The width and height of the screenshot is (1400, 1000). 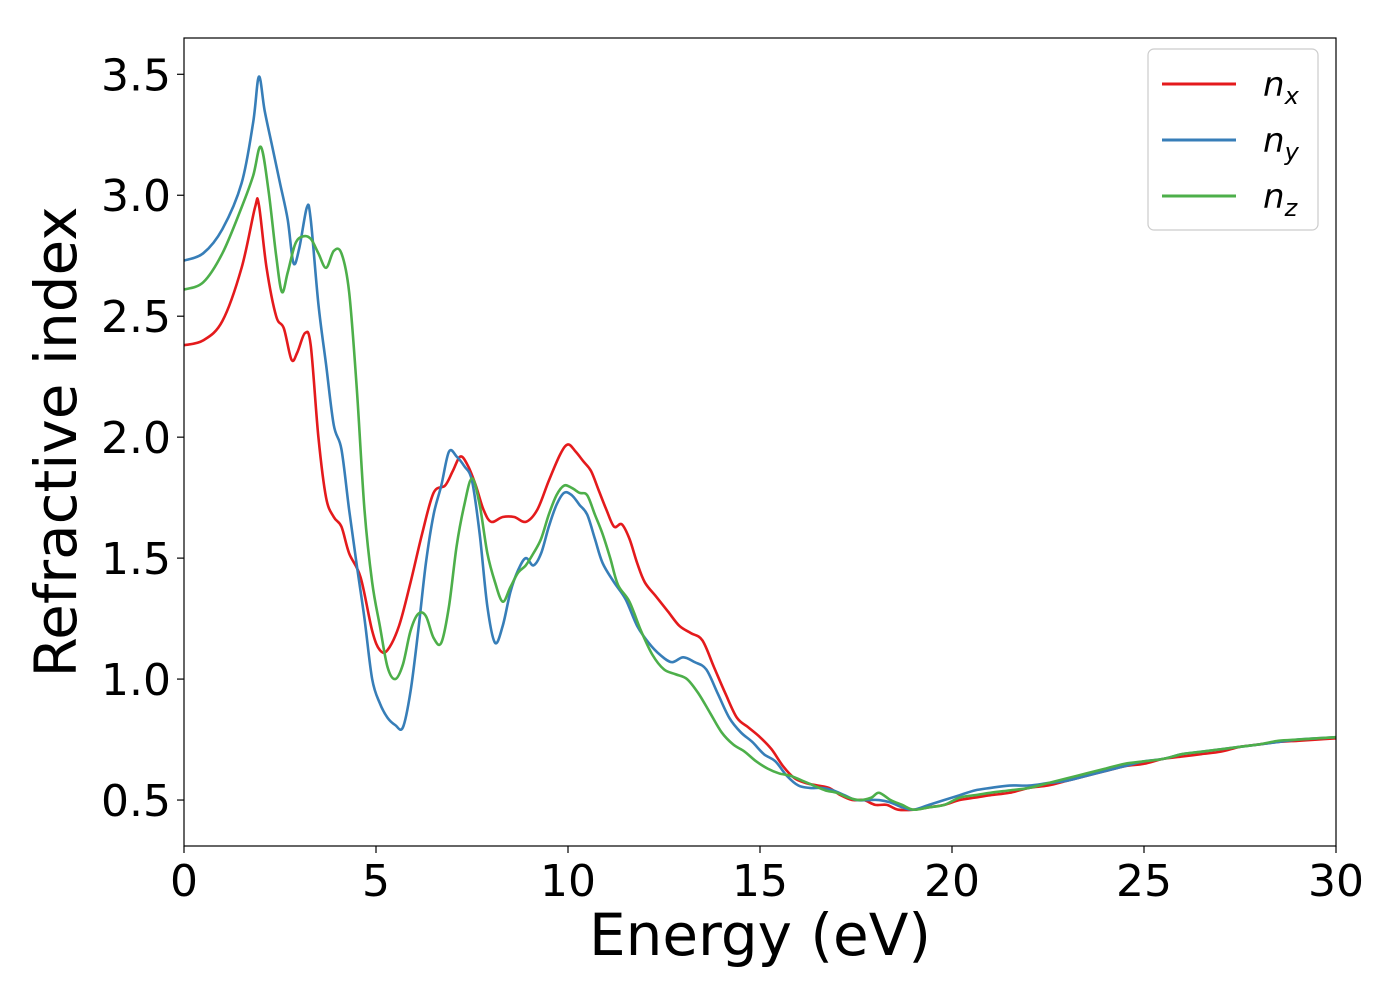 I want to click on y-tick-label: 0.5, so click(x=136, y=801).